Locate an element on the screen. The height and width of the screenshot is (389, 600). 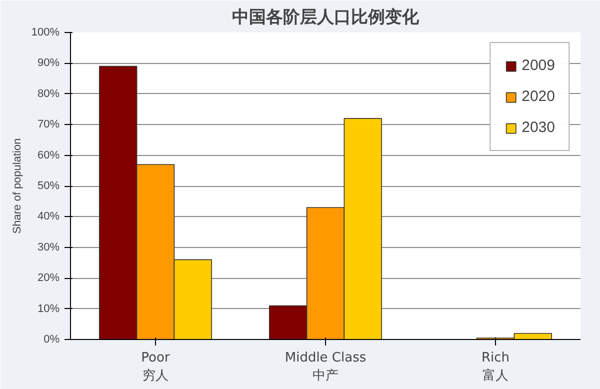
legend-label: 2009 is located at coordinates (538, 65).